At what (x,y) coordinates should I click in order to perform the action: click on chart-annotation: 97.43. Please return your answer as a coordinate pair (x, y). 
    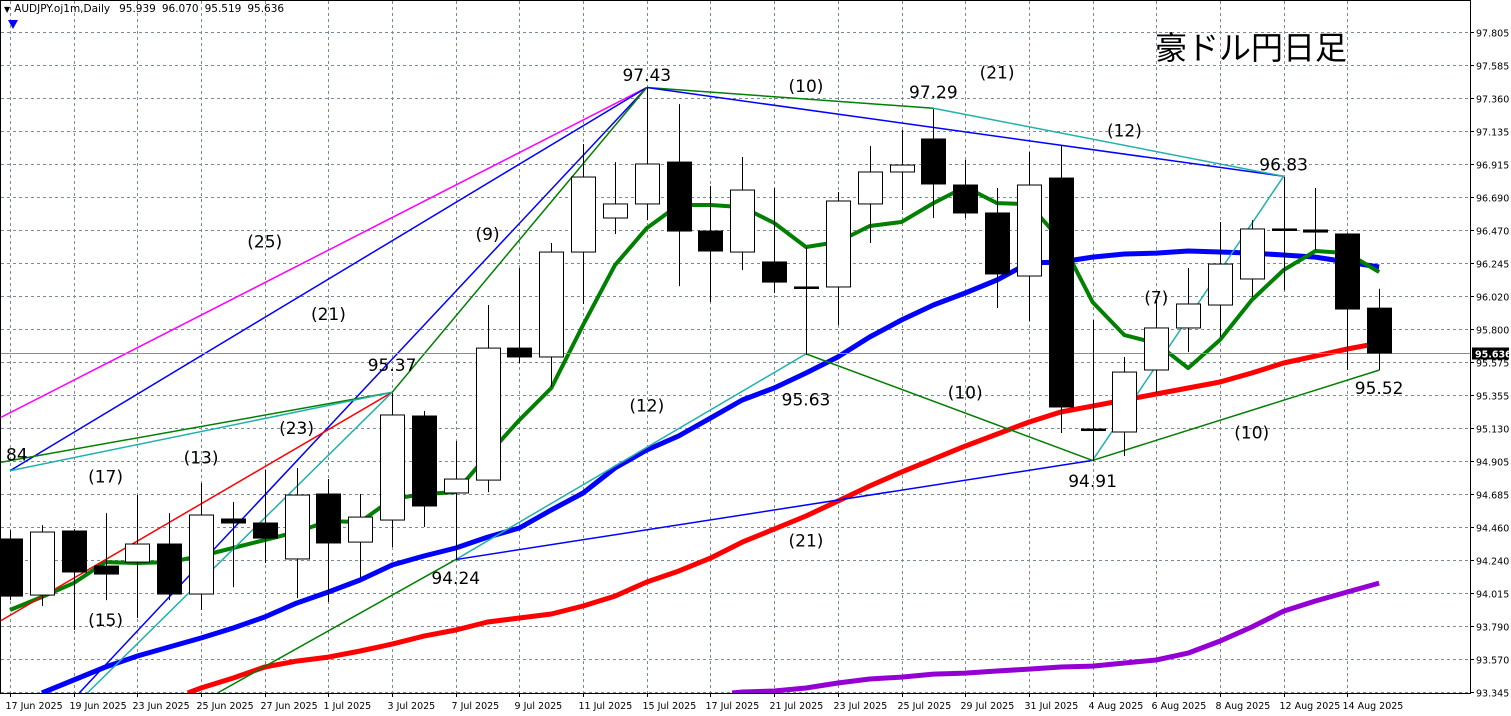
    Looking at the image, I should click on (646, 76).